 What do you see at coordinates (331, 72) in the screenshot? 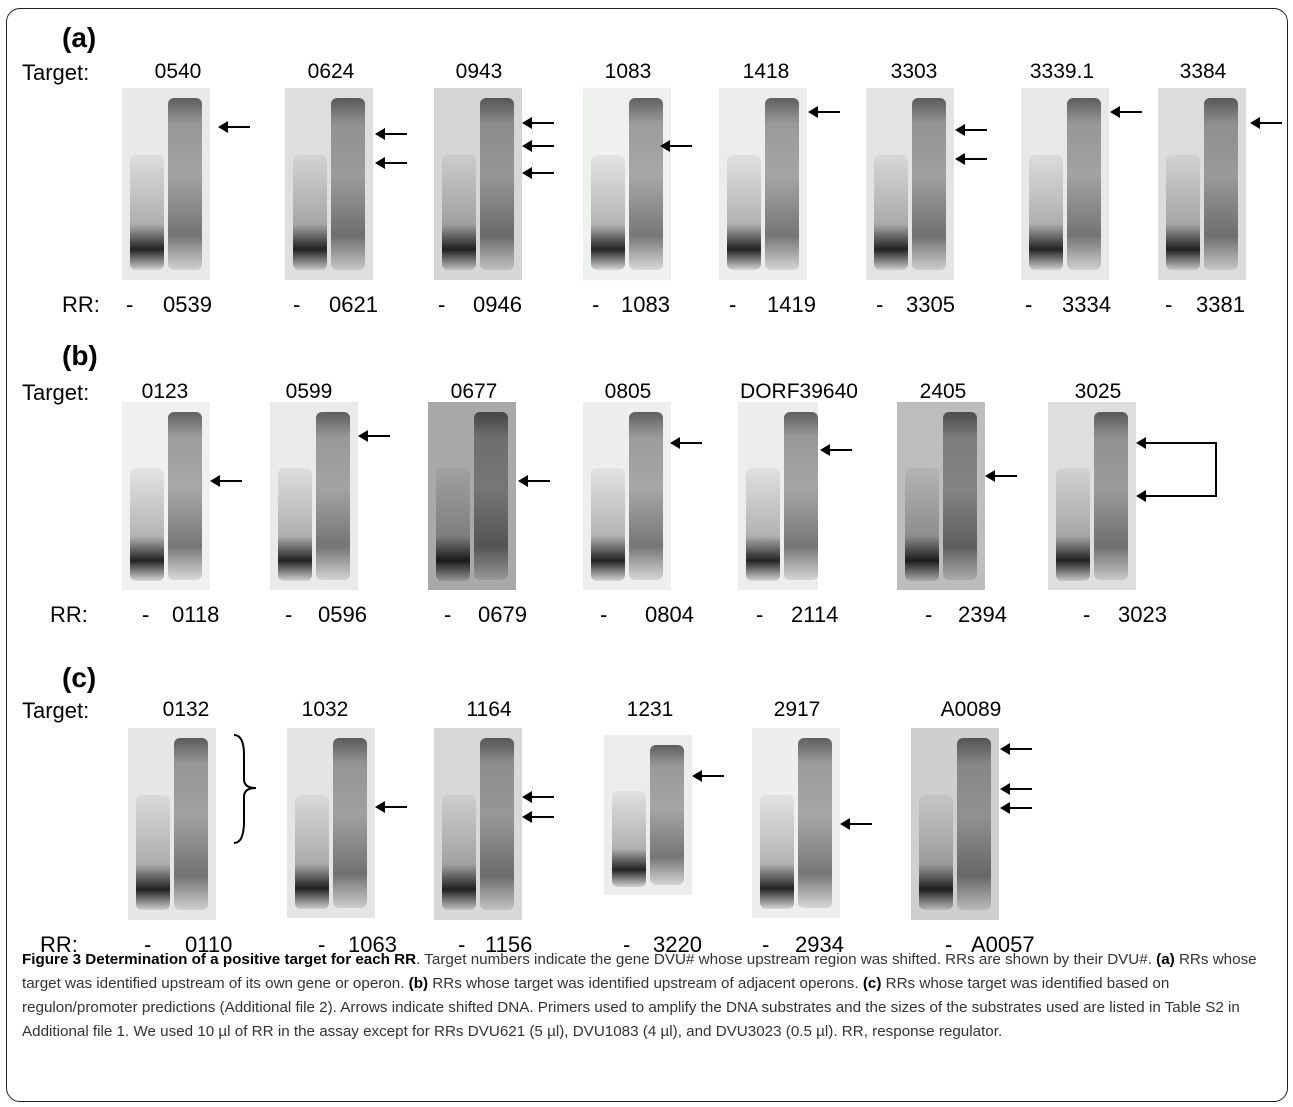
I see `target-label: 0624` at bounding box center [331, 72].